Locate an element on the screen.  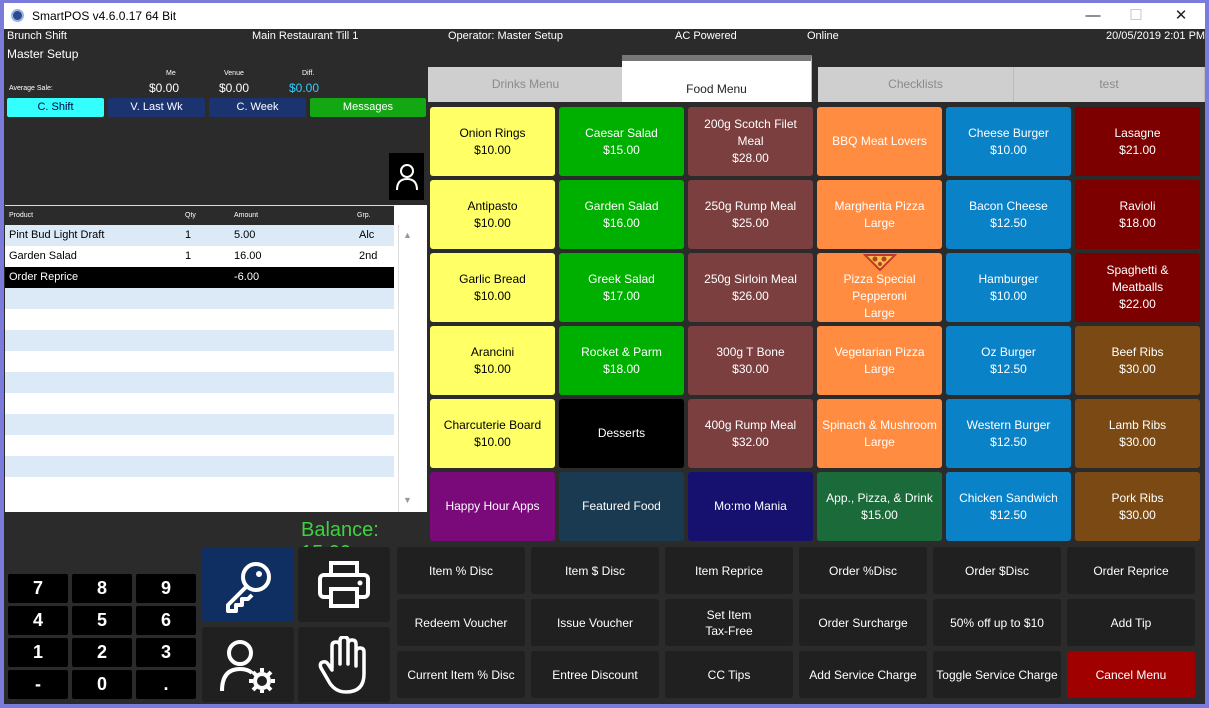
cc-tips-button: CC Tips is located at coordinates (729, 674).